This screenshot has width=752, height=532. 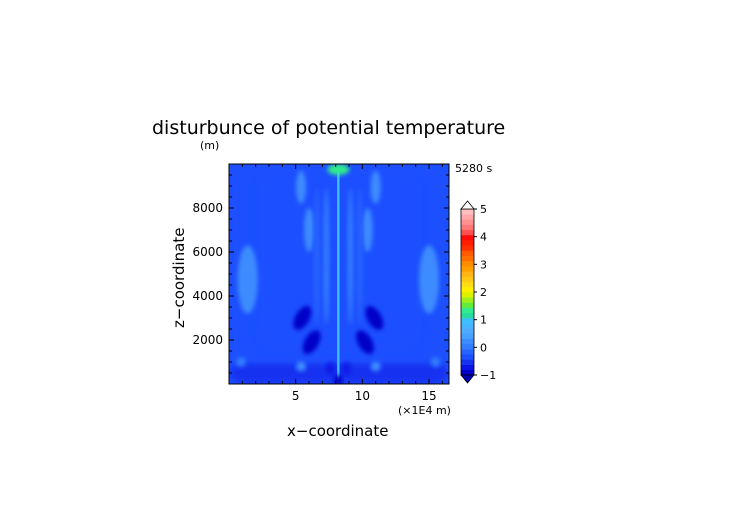 What do you see at coordinates (207, 252) in the screenshot?
I see `y-tick-label: 6000` at bounding box center [207, 252].